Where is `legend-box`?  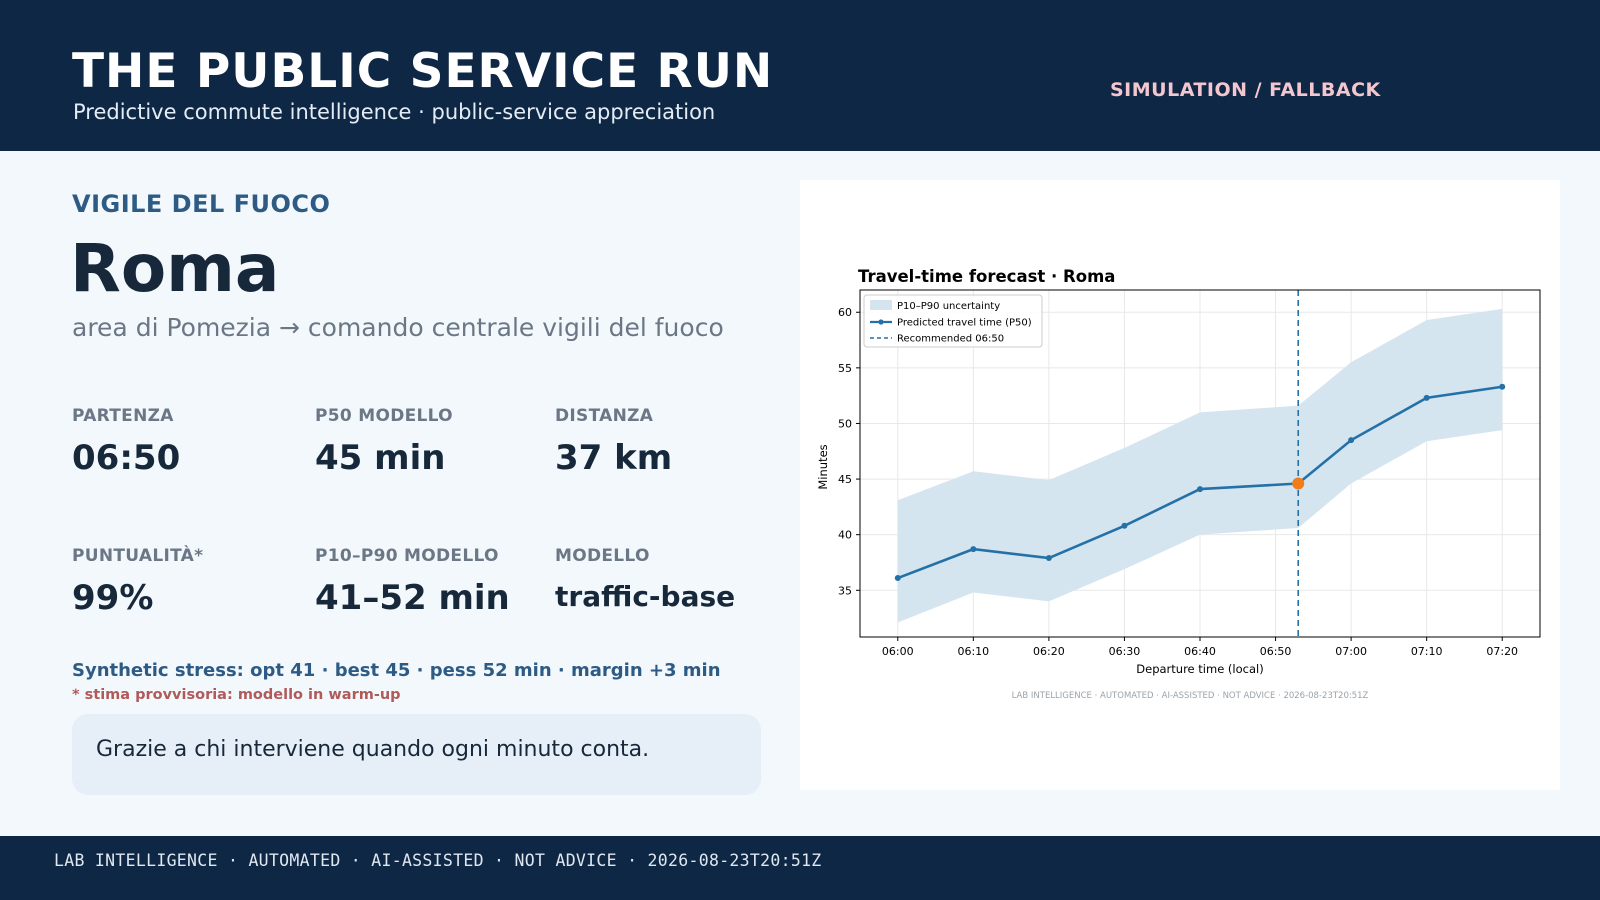 legend-box is located at coordinates (953, 321).